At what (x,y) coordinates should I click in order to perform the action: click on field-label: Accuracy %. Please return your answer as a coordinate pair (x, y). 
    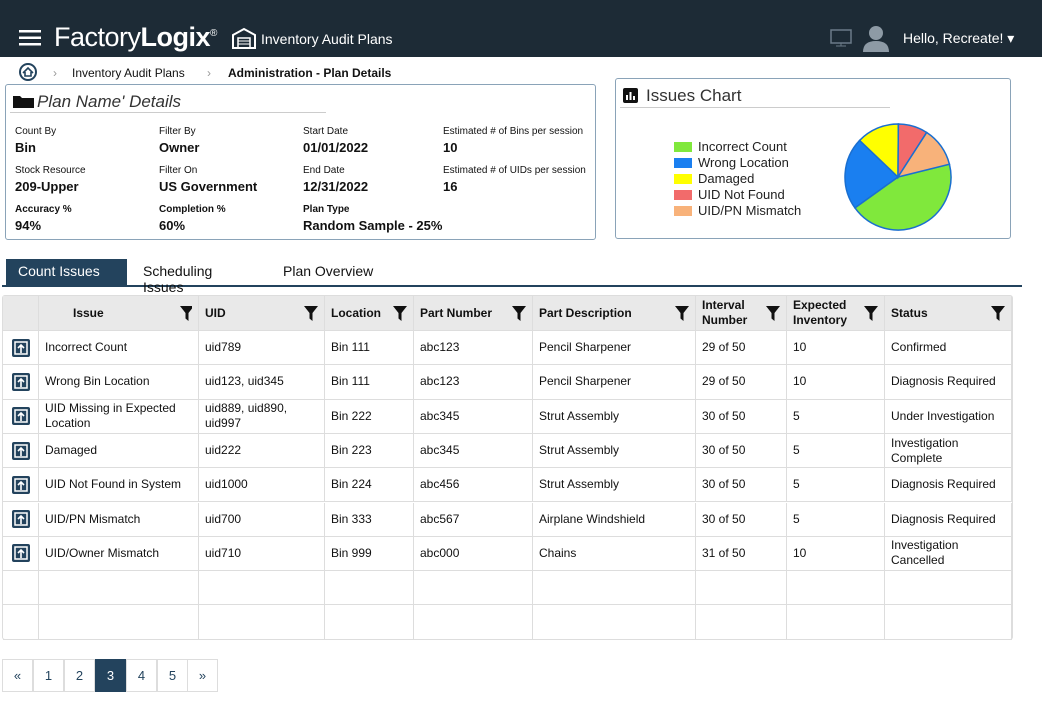
    Looking at the image, I should click on (43, 209).